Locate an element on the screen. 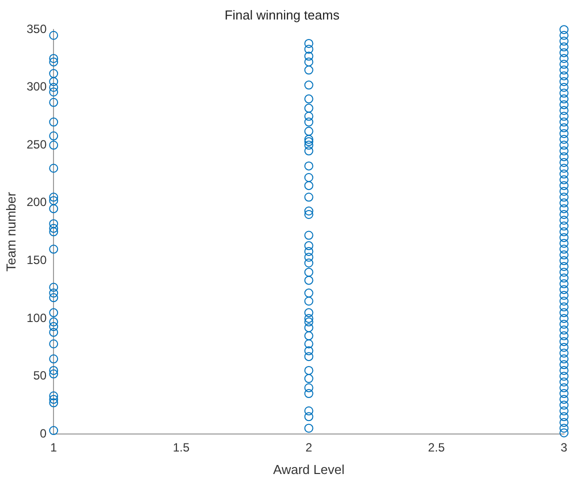 Image resolution: width=578 pixels, height=482 pixels. x-tick-label: 2.5 is located at coordinates (437, 447).